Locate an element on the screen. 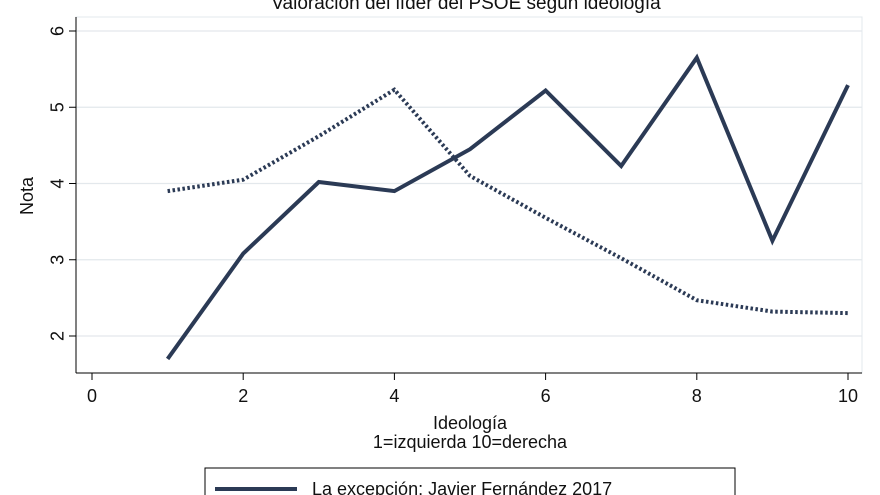 This screenshot has height=495, width=880. y-tick-label: 5 is located at coordinates (57, 107).